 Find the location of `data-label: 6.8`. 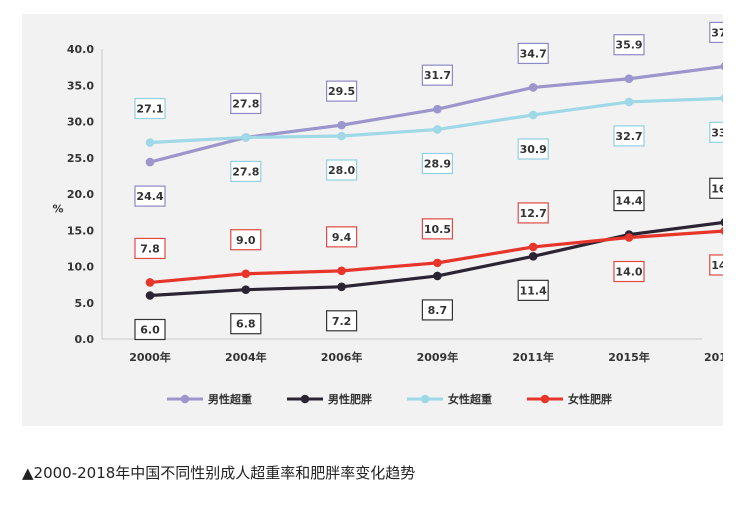

data-label: 6.8 is located at coordinates (246, 324).